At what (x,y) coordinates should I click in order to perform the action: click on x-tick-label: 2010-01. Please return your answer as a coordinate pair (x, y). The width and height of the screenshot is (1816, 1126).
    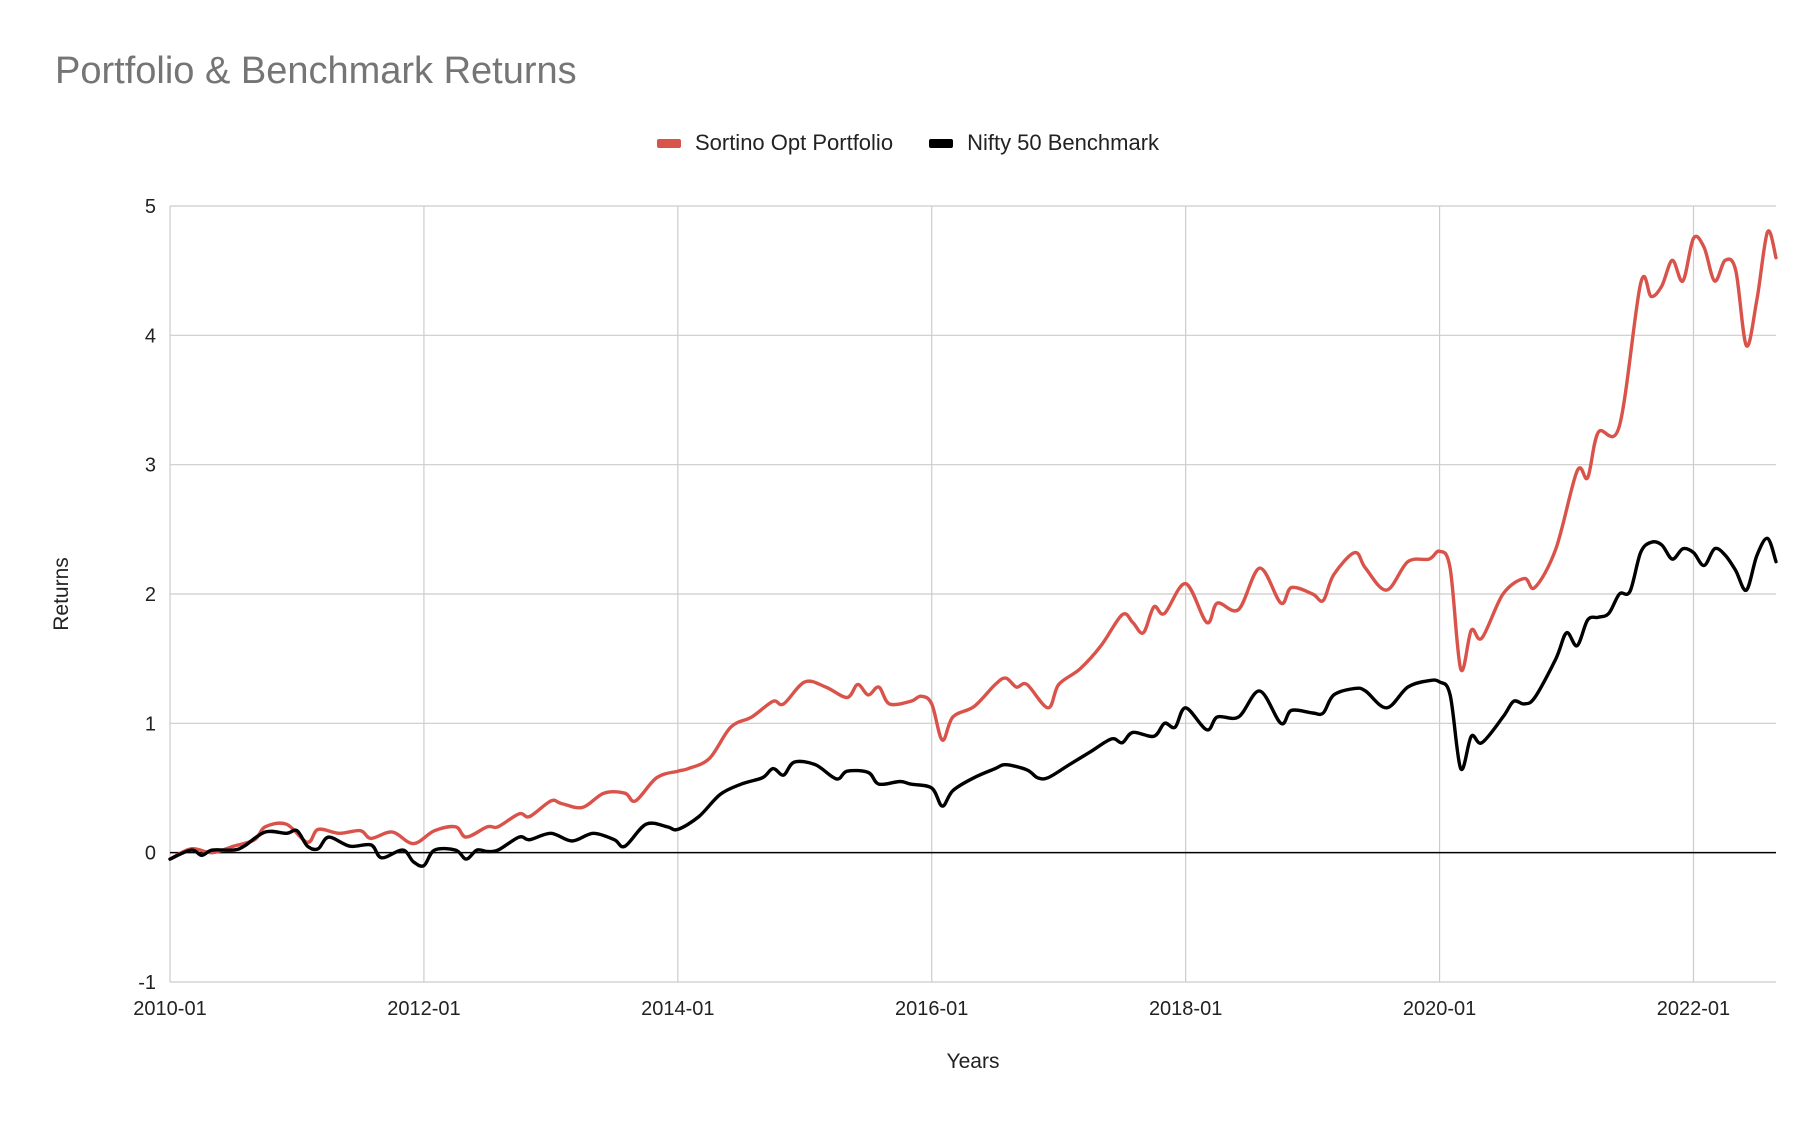
    Looking at the image, I should click on (169, 1009).